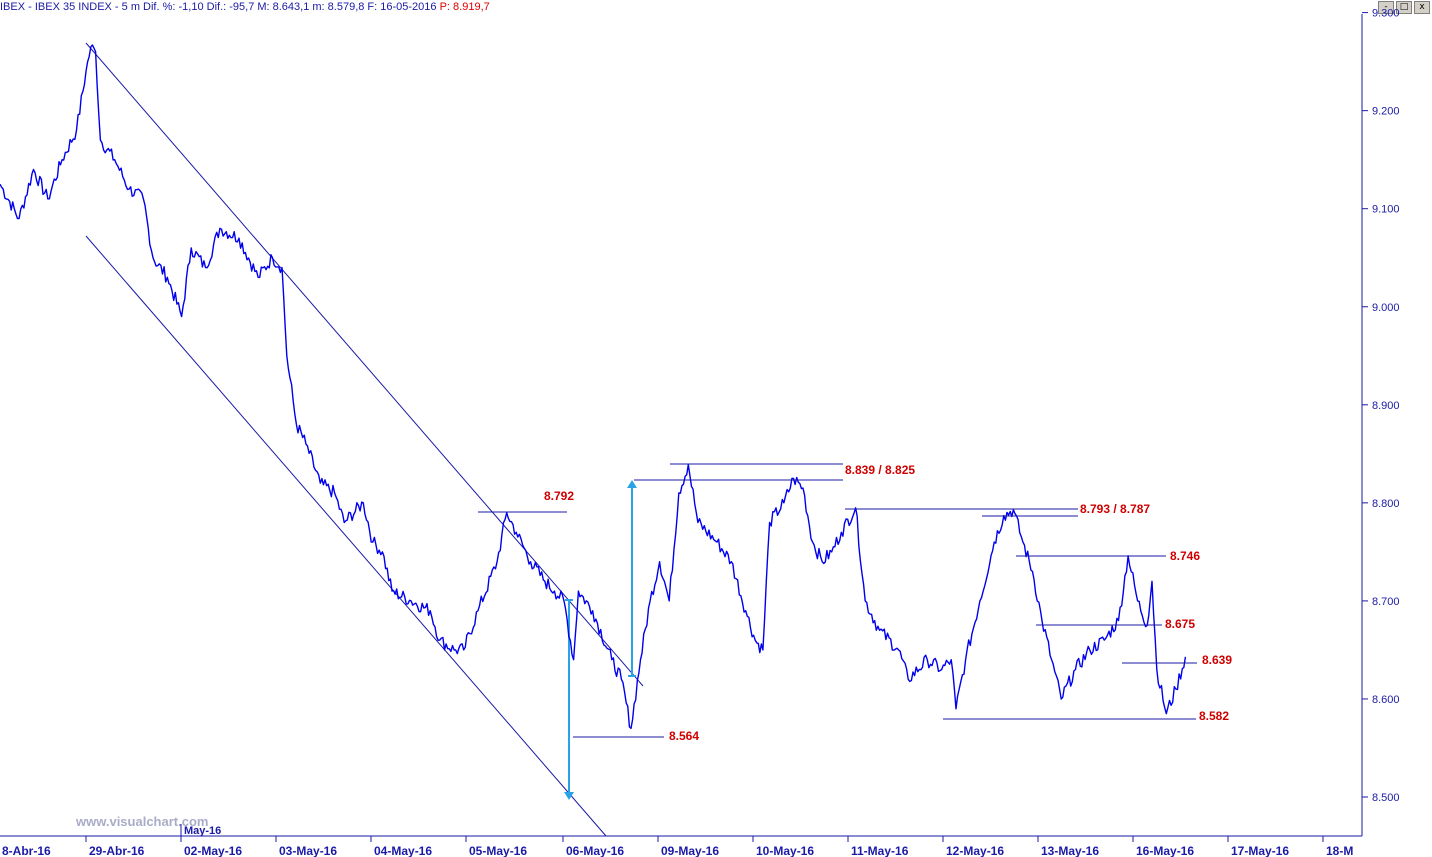 The height and width of the screenshot is (857, 1432). What do you see at coordinates (1386, 7) in the screenshot?
I see `minimize-button: -` at bounding box center [1386, 7].